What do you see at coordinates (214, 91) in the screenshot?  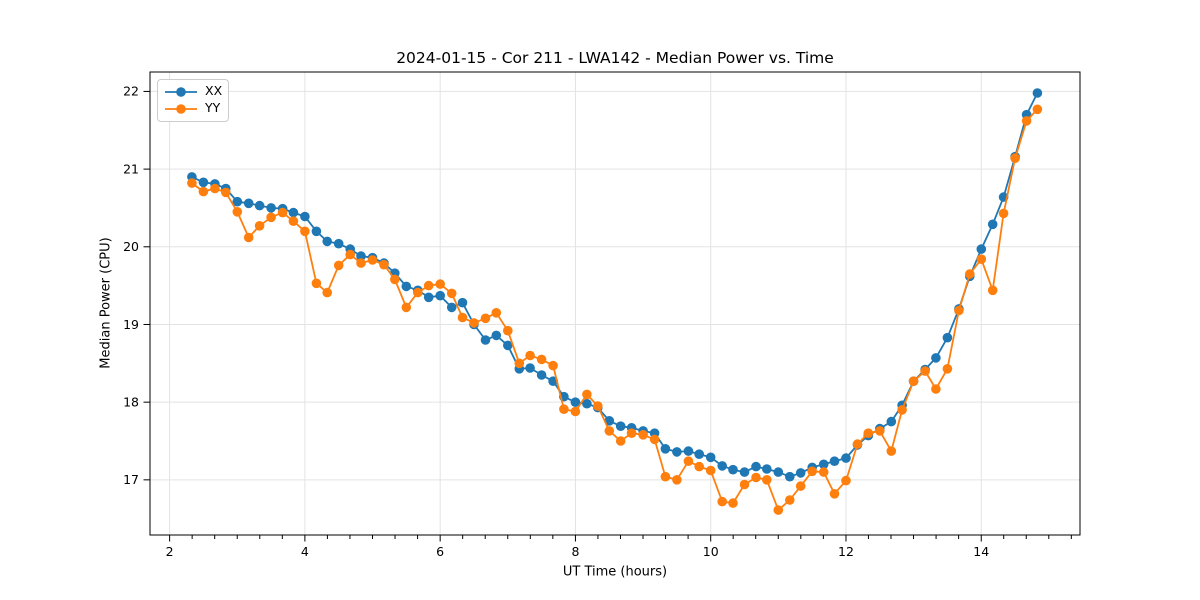 I see `legend-label-xx: XX` at bounding box center [214, 91].